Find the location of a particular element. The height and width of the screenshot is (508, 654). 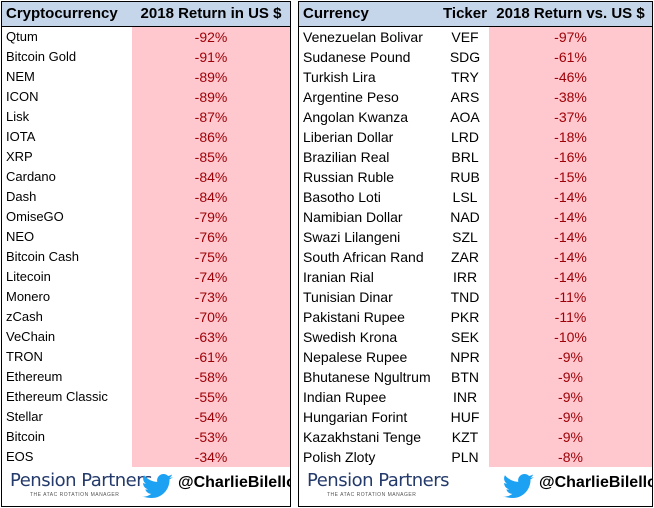

currency-name: Polish Zloty is located at coordinates (339, 457).